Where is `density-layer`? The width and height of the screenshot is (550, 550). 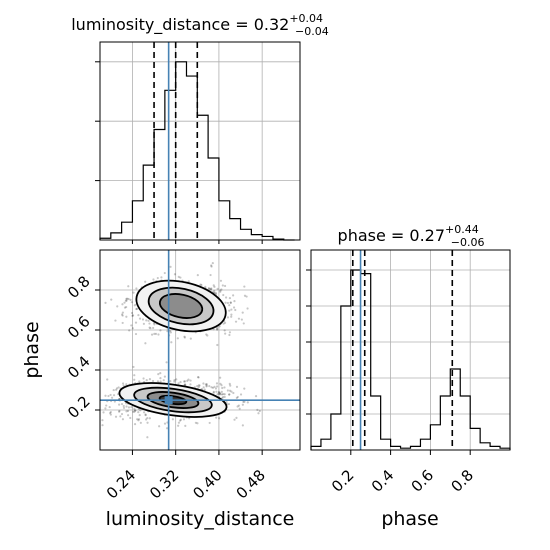 density-layer is located at coordinates (200, 350).